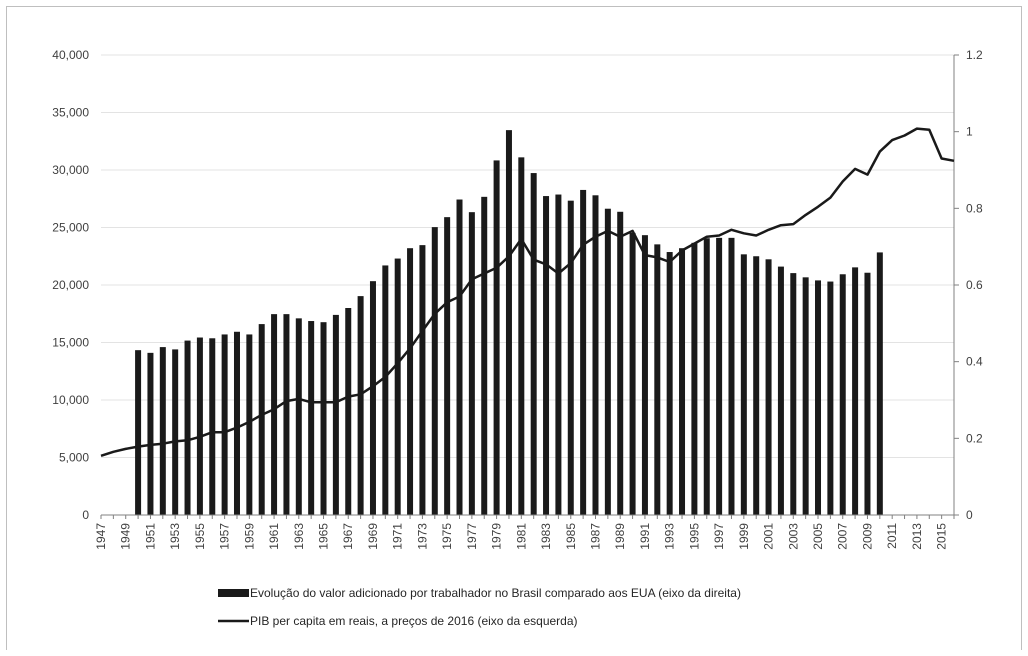 Image resolution: width=1028 pixels, height=656 pixels. What do you see at coordinates (546, 536) in the screenshot?
I see `x-tick-label: 1983` at bounding box center [546, 536].